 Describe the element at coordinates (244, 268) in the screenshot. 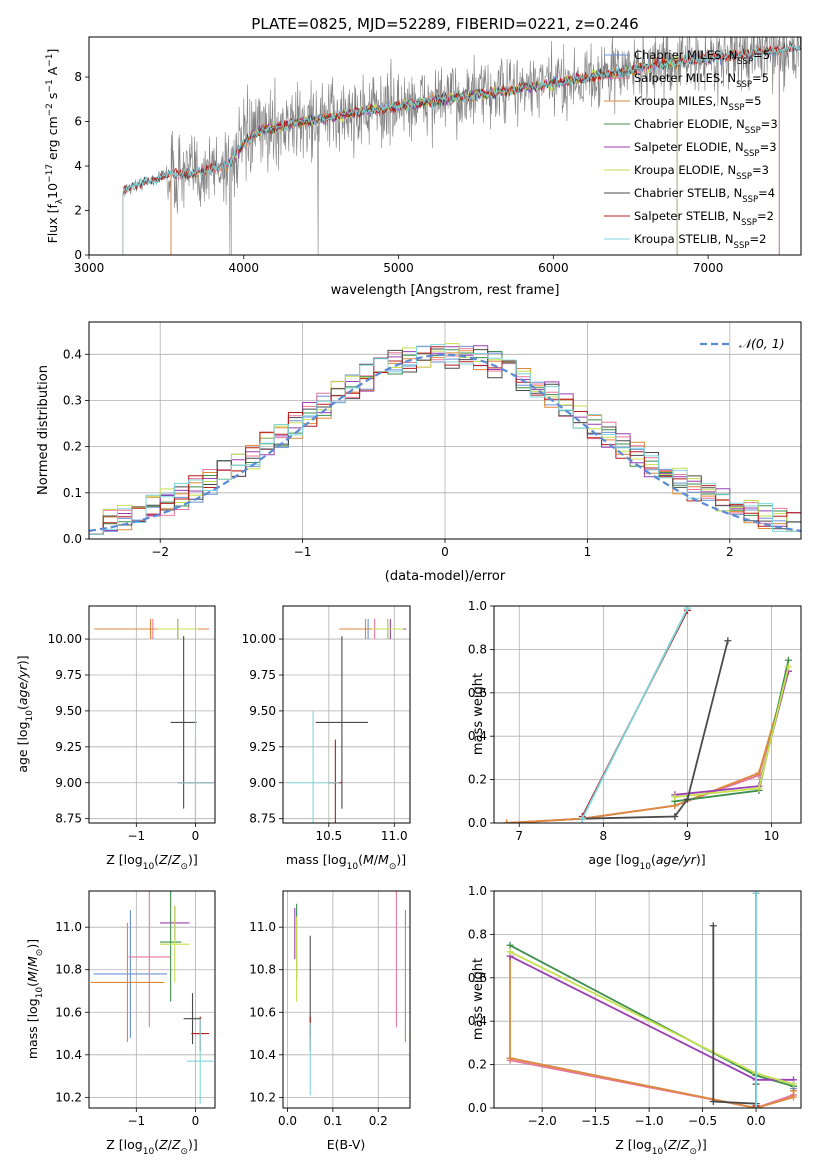

I see `x-tick-label: 4000` at that location.